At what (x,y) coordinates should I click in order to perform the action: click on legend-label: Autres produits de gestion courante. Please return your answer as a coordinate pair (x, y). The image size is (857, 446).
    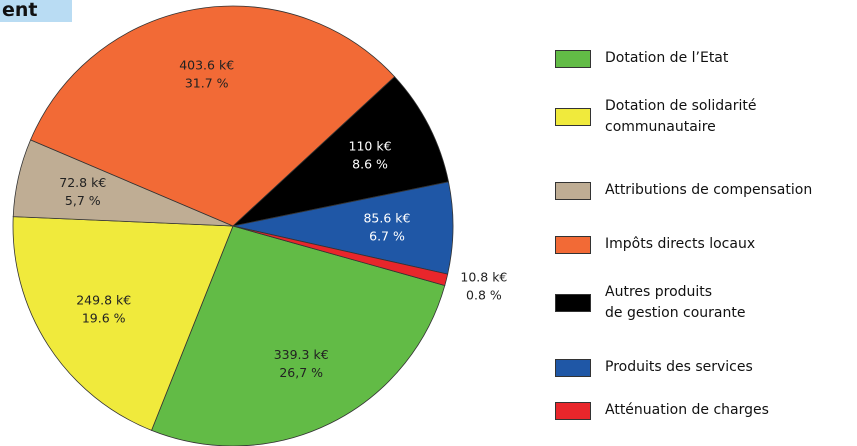
    Looking at the image, I should click on (675, 302).